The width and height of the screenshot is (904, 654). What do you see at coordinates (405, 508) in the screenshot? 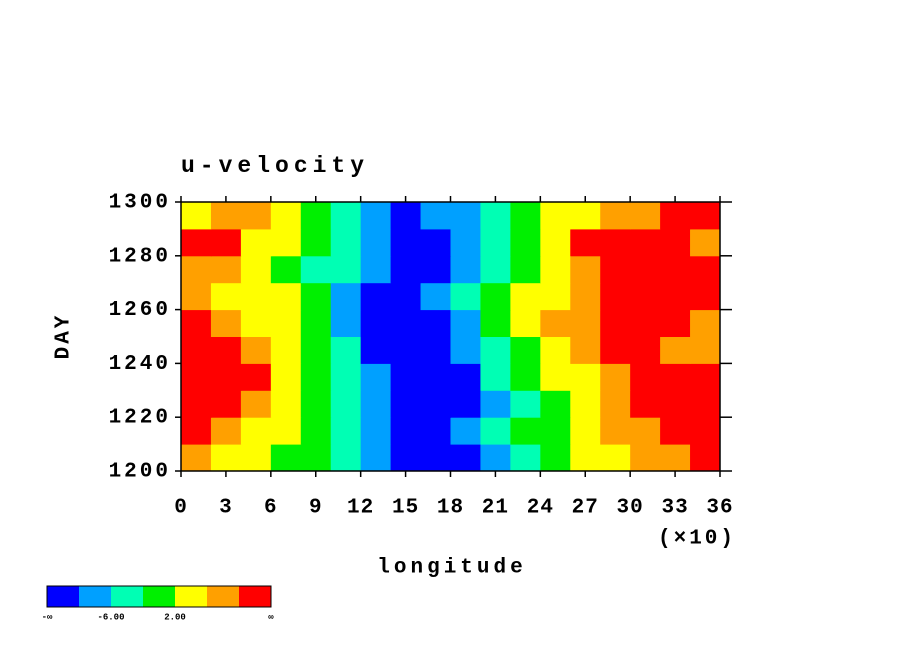
I see `x-tick-label: 15` at bounding box center [405, 508].